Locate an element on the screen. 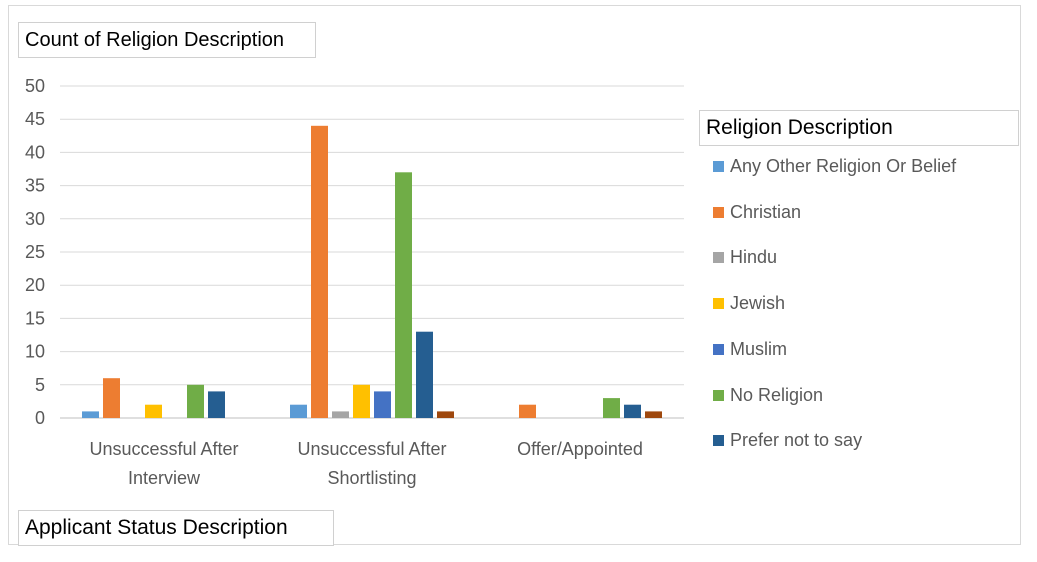 This screenshot has height=562, width=1037. category-label: Unsuccessful After Shortlisting is located at coordinates (371, 463).